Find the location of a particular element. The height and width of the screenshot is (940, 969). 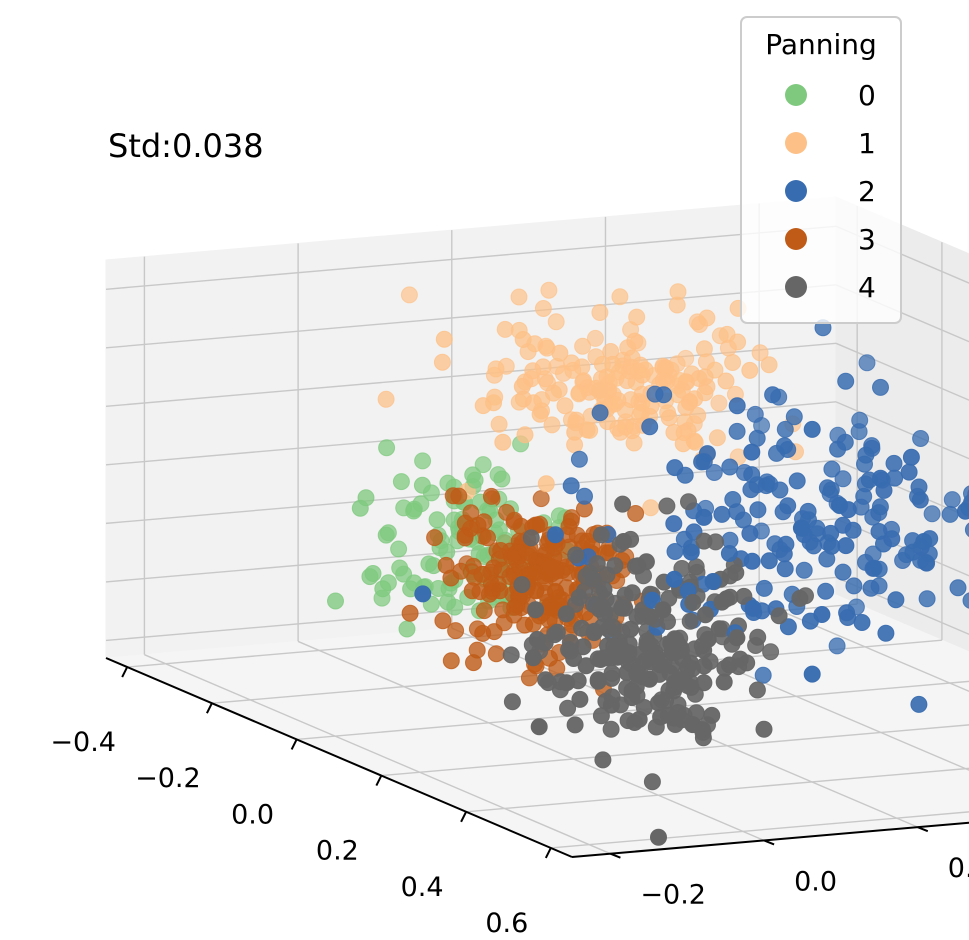

legend-frame is located at coordinates (821, 170).